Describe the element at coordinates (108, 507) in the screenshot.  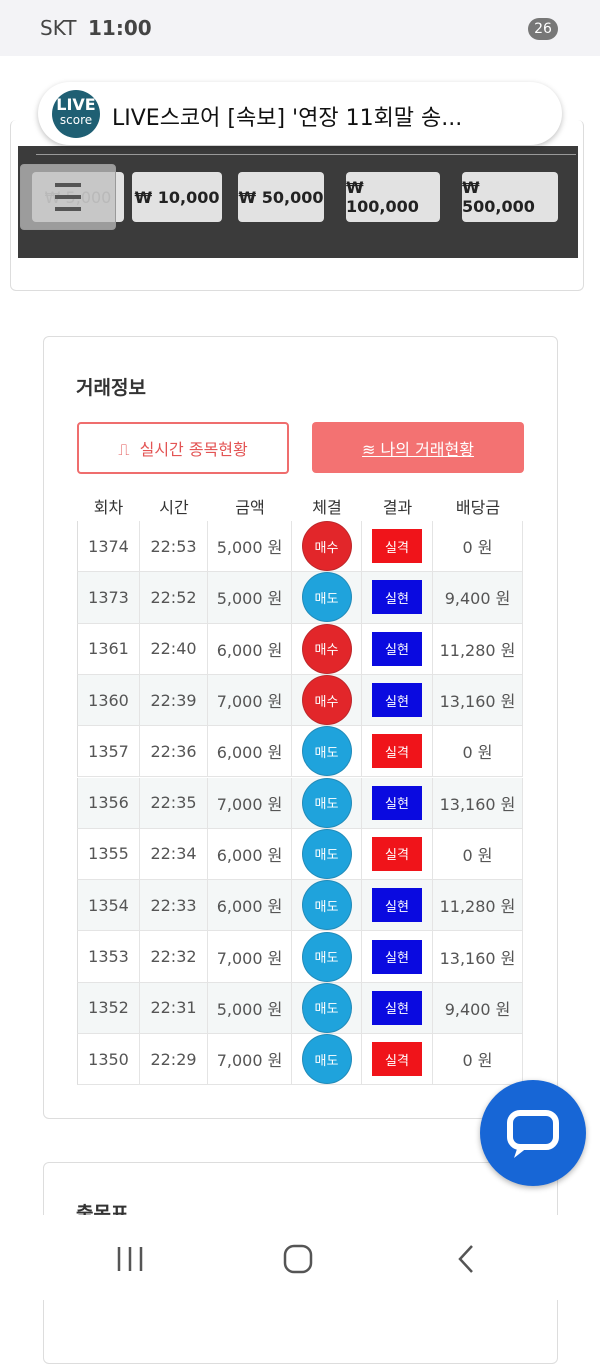
I see `column-header: 회차` at that location.